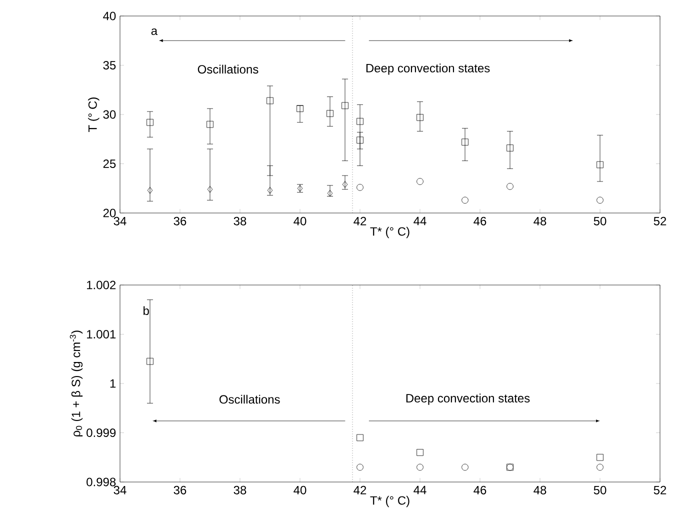 Image resolution: width=683 pixels, height=522 pixels. Describe the element at coordinates (109, 65) in the screenshot. I see `y-tick-label: 35` at that location.